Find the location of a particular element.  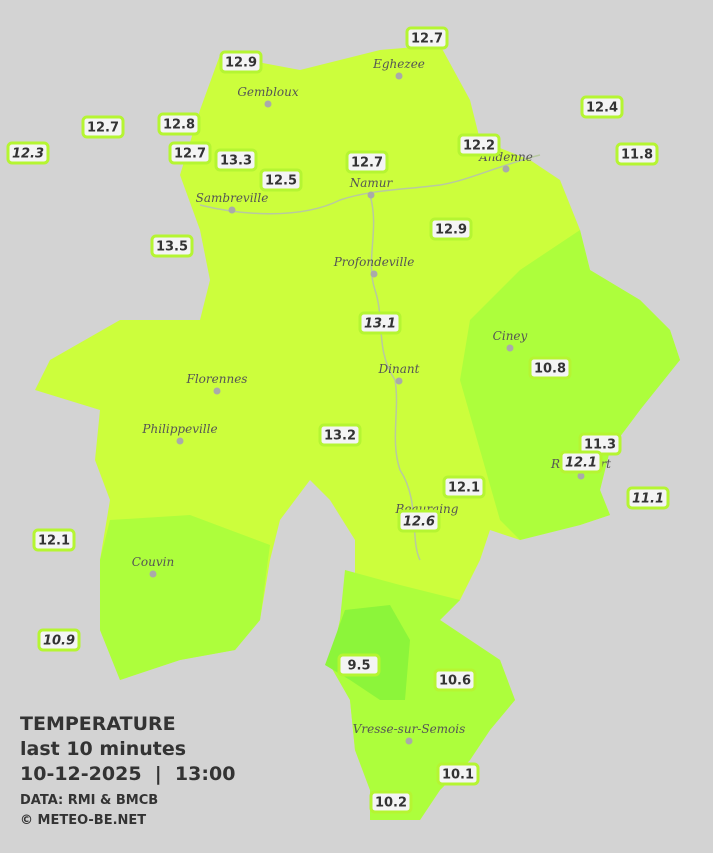

reading: 13.3 is located at coordinates (236, 160).